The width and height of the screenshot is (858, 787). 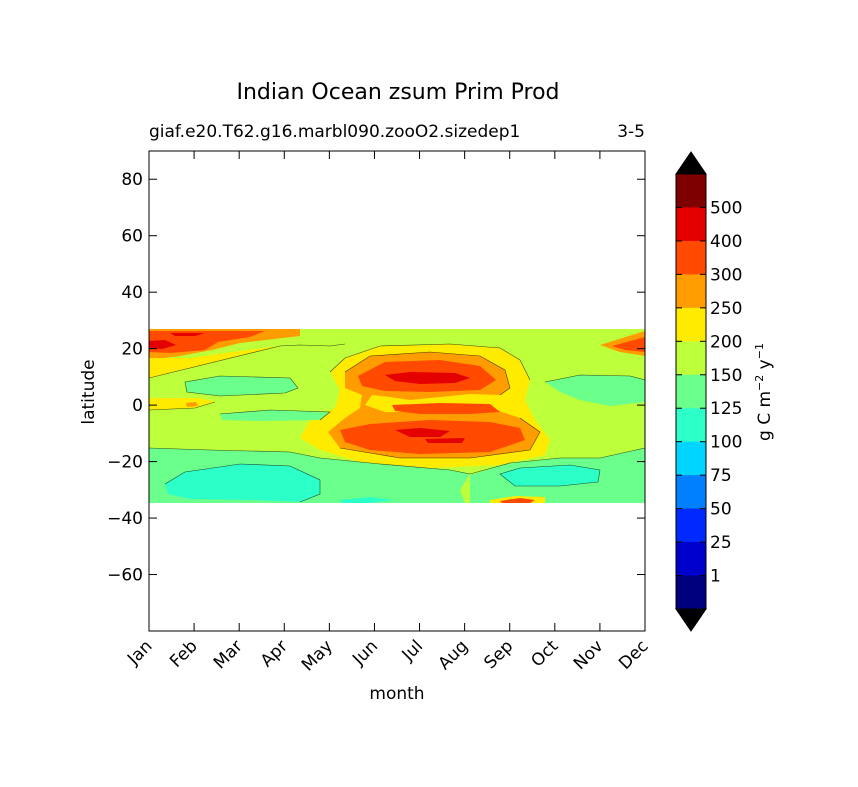 What do you see at coordinates (132, 350) in the screenshot?
I see `y-tick-label: 20` at bounding box center [132, 350].